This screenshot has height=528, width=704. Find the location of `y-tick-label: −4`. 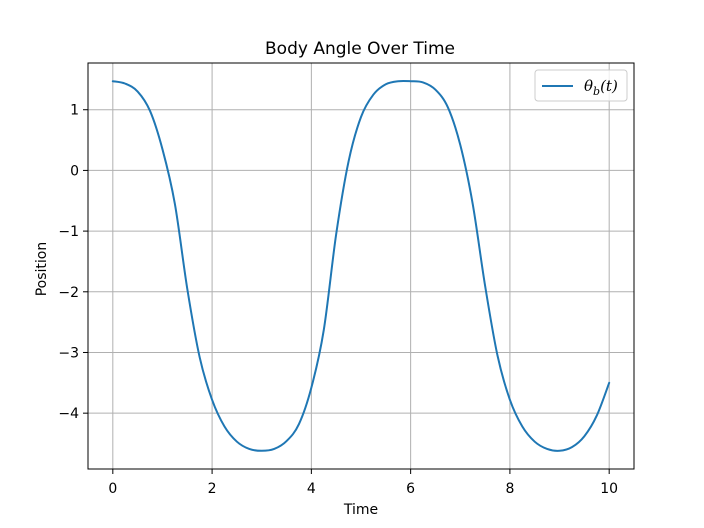

y-tick-label: −4 is located at coordinates (68, 414).